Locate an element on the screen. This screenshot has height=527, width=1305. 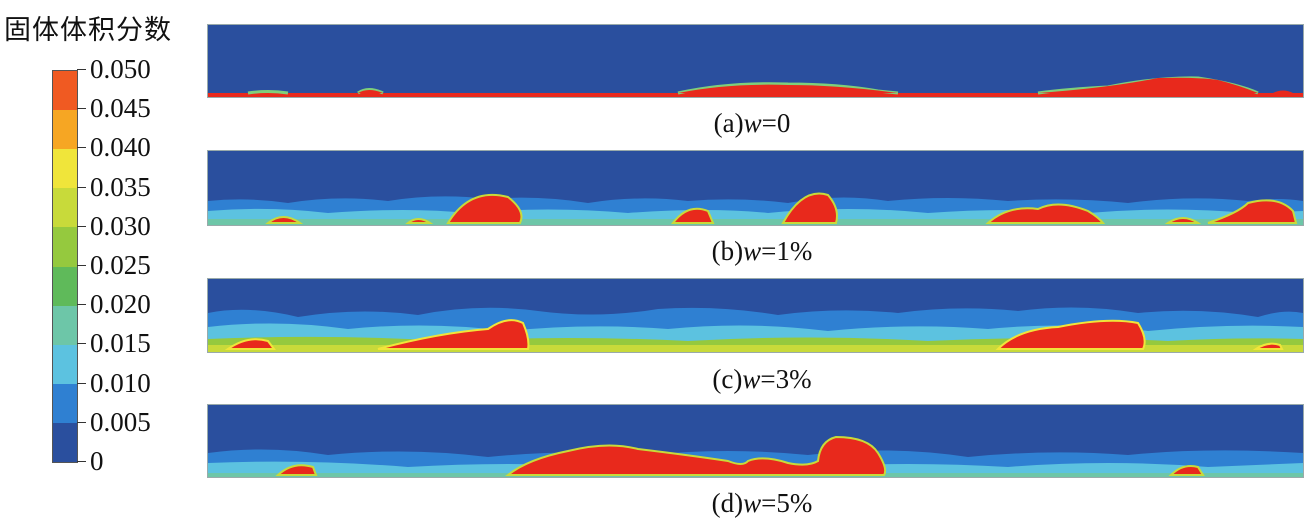
panel-caption-c: (c)w=3% is located at coordinates (762, 379).